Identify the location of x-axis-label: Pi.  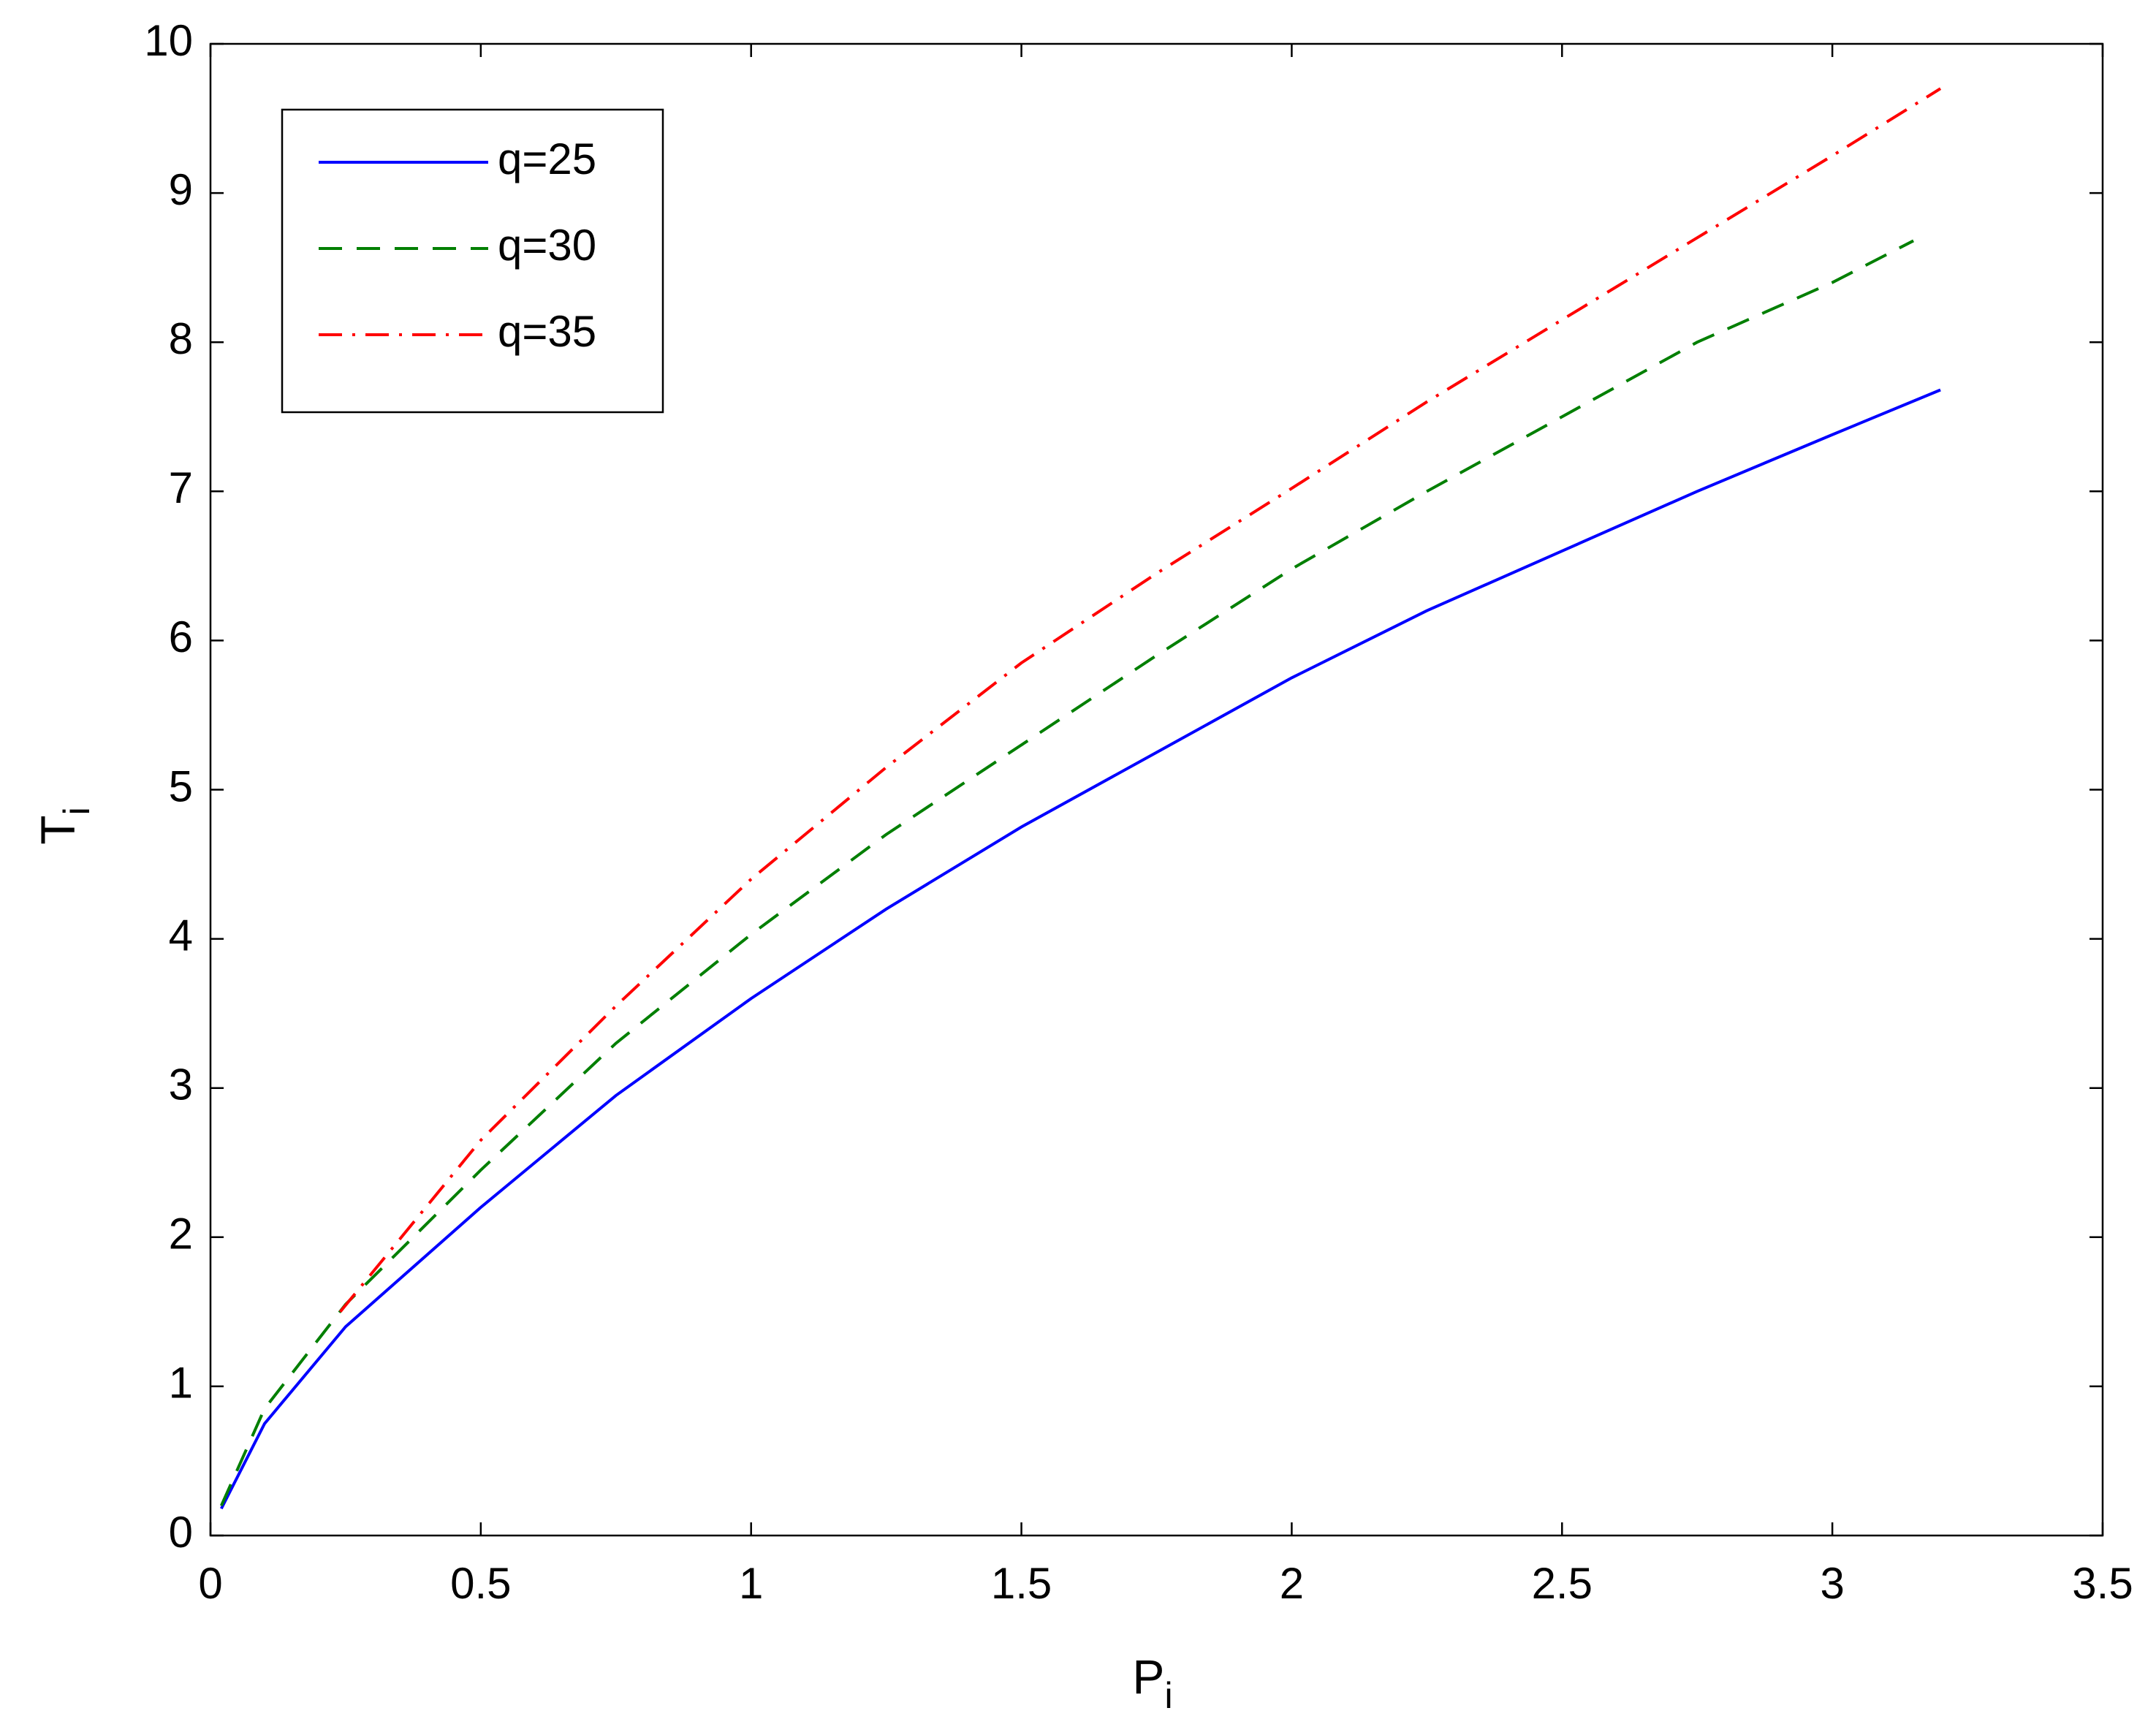
(1152, 1683).